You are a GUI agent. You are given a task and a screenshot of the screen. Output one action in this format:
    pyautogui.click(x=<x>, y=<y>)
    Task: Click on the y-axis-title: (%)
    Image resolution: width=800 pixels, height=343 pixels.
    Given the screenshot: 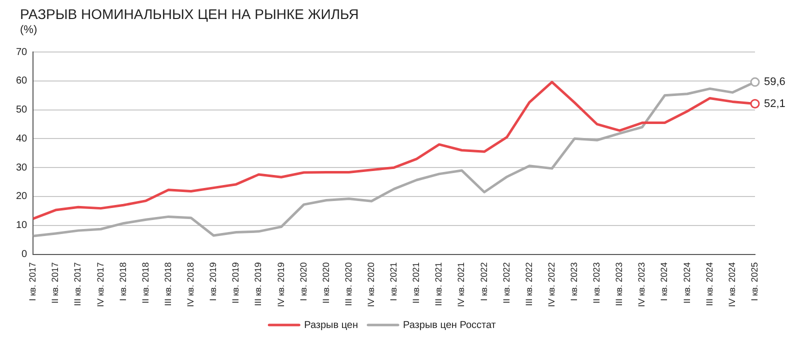 What is the action you would take?
    pyautogui.click(x=29, y=30)
    